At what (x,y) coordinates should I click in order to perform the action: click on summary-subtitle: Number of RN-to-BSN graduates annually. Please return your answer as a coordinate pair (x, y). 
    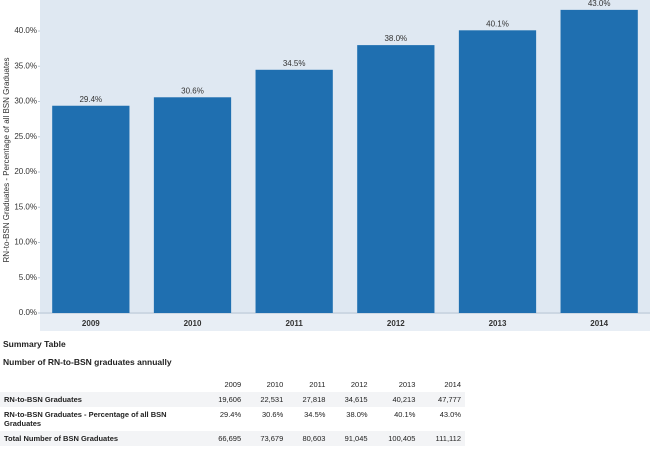
    Looking at the image, I should click on (87, 362).